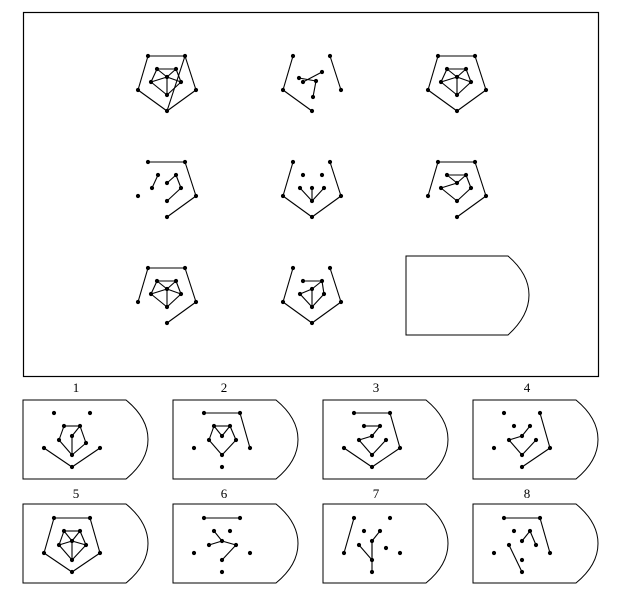  What do you see at coordinates (467, 295) in the screenshot?
I see `missing-cell-placeholder` at bounding box center [467, 295].